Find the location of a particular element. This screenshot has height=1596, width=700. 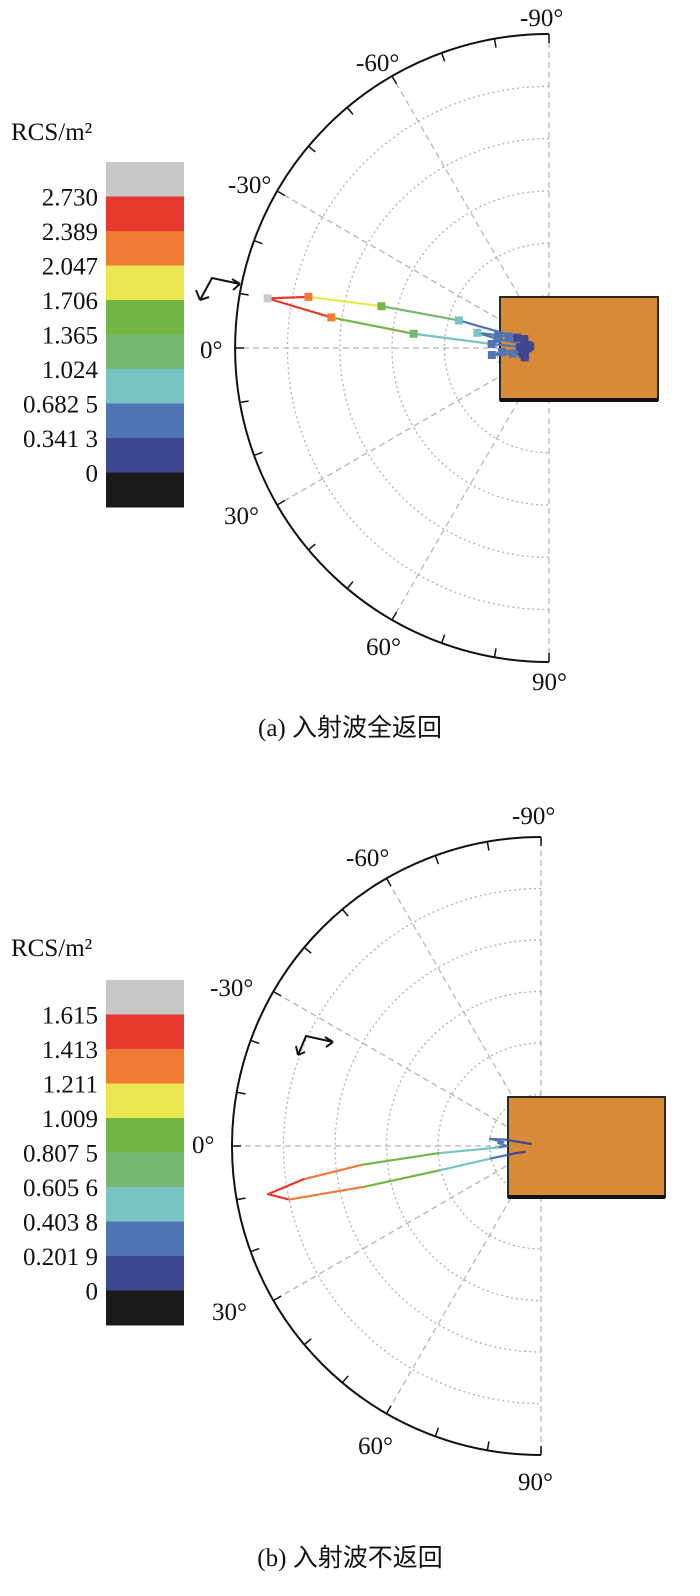

target-box is located at coordinates (586, 1147).